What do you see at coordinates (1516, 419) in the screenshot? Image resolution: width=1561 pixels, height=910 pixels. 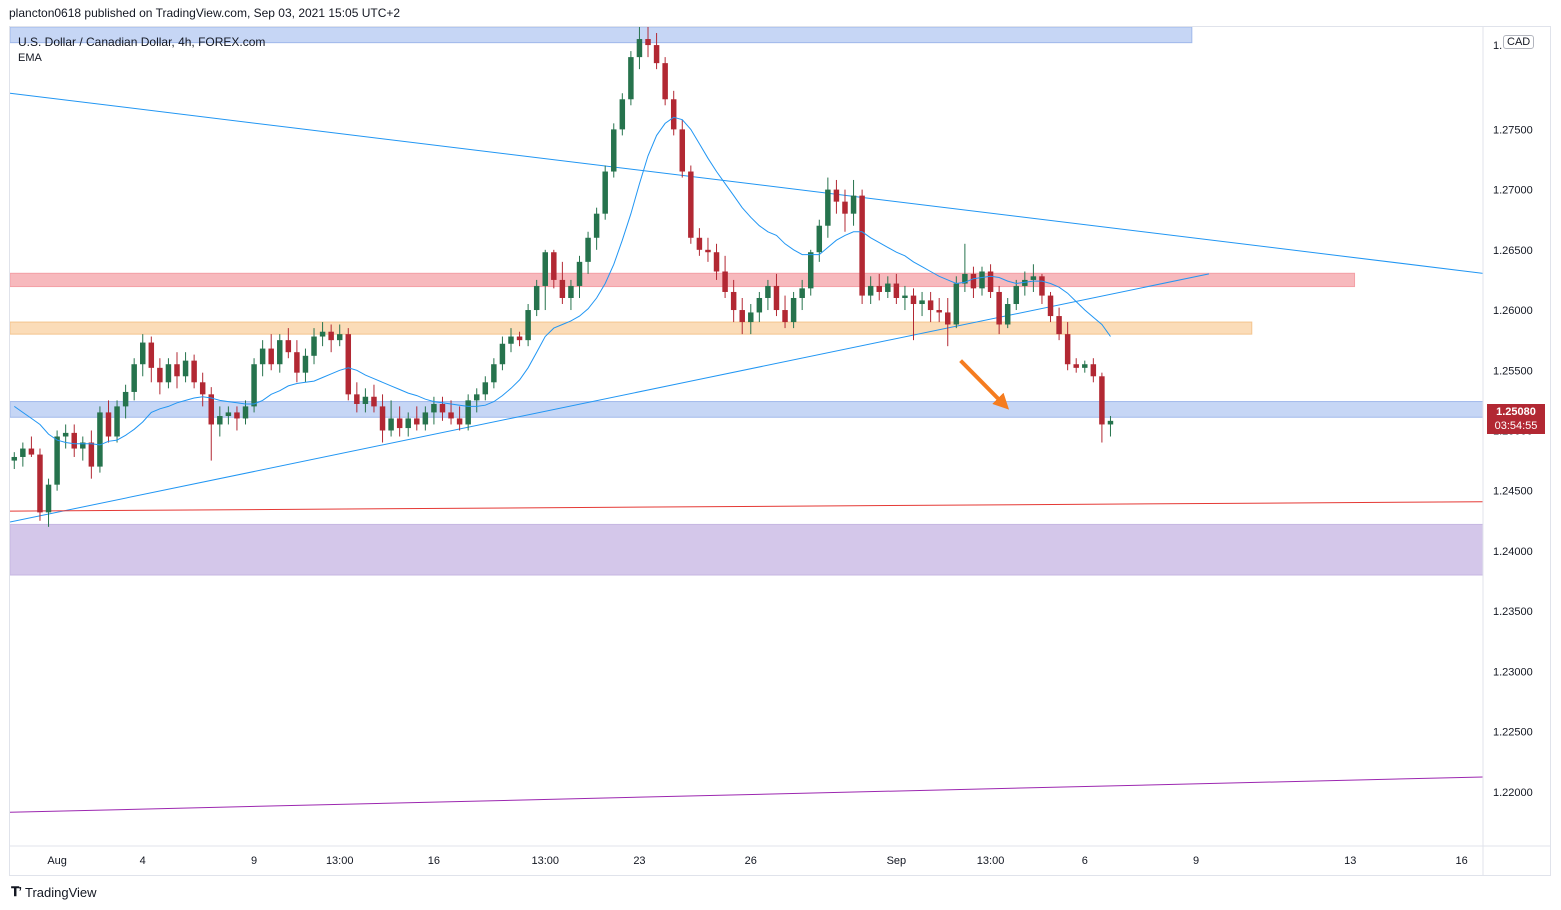 I see `last-price-tag: 1.25080 03:54:55` at bounding box center [1516, 419].